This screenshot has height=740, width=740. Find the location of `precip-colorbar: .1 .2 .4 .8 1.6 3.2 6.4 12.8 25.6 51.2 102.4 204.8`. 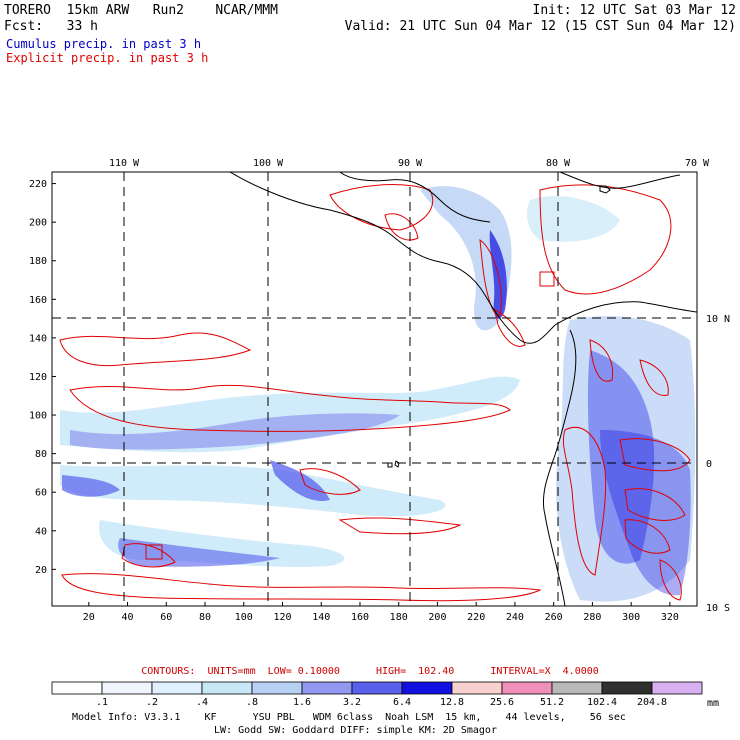

precip-colorbar: .1 .2 .4 .8 1.6 3.2 6.4 12.8 25.6 51.2 102.4 204.8 is located at coordinates (377, 694).